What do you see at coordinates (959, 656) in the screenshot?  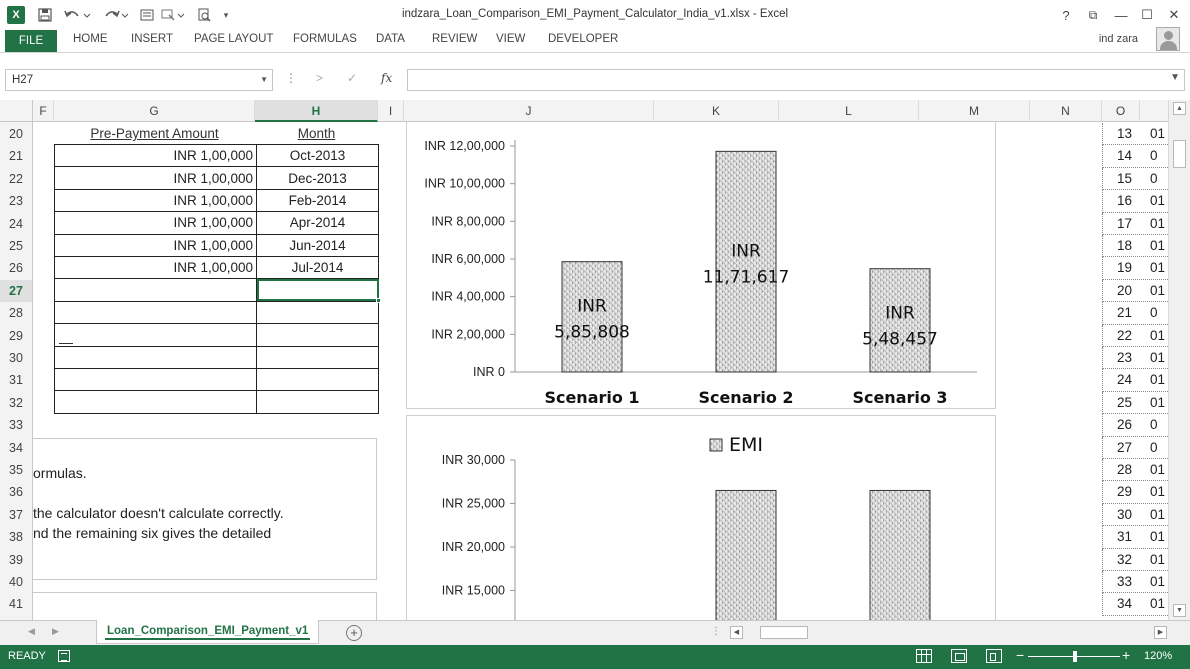 I see `page-layout-view-icon` at bounding box center [959, 656].